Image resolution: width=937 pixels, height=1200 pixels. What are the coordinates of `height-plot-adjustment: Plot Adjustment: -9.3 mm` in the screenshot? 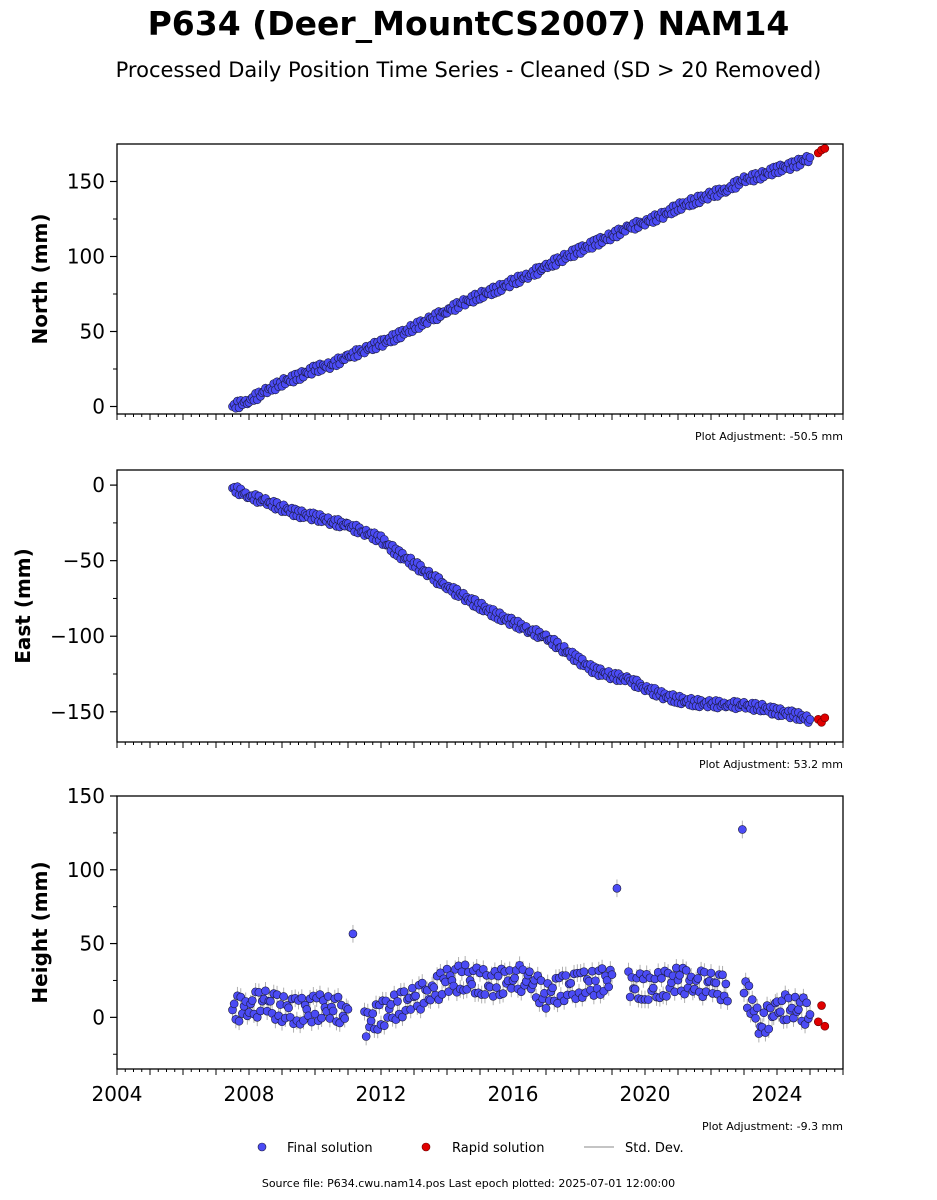 It's located at (772, 1126).